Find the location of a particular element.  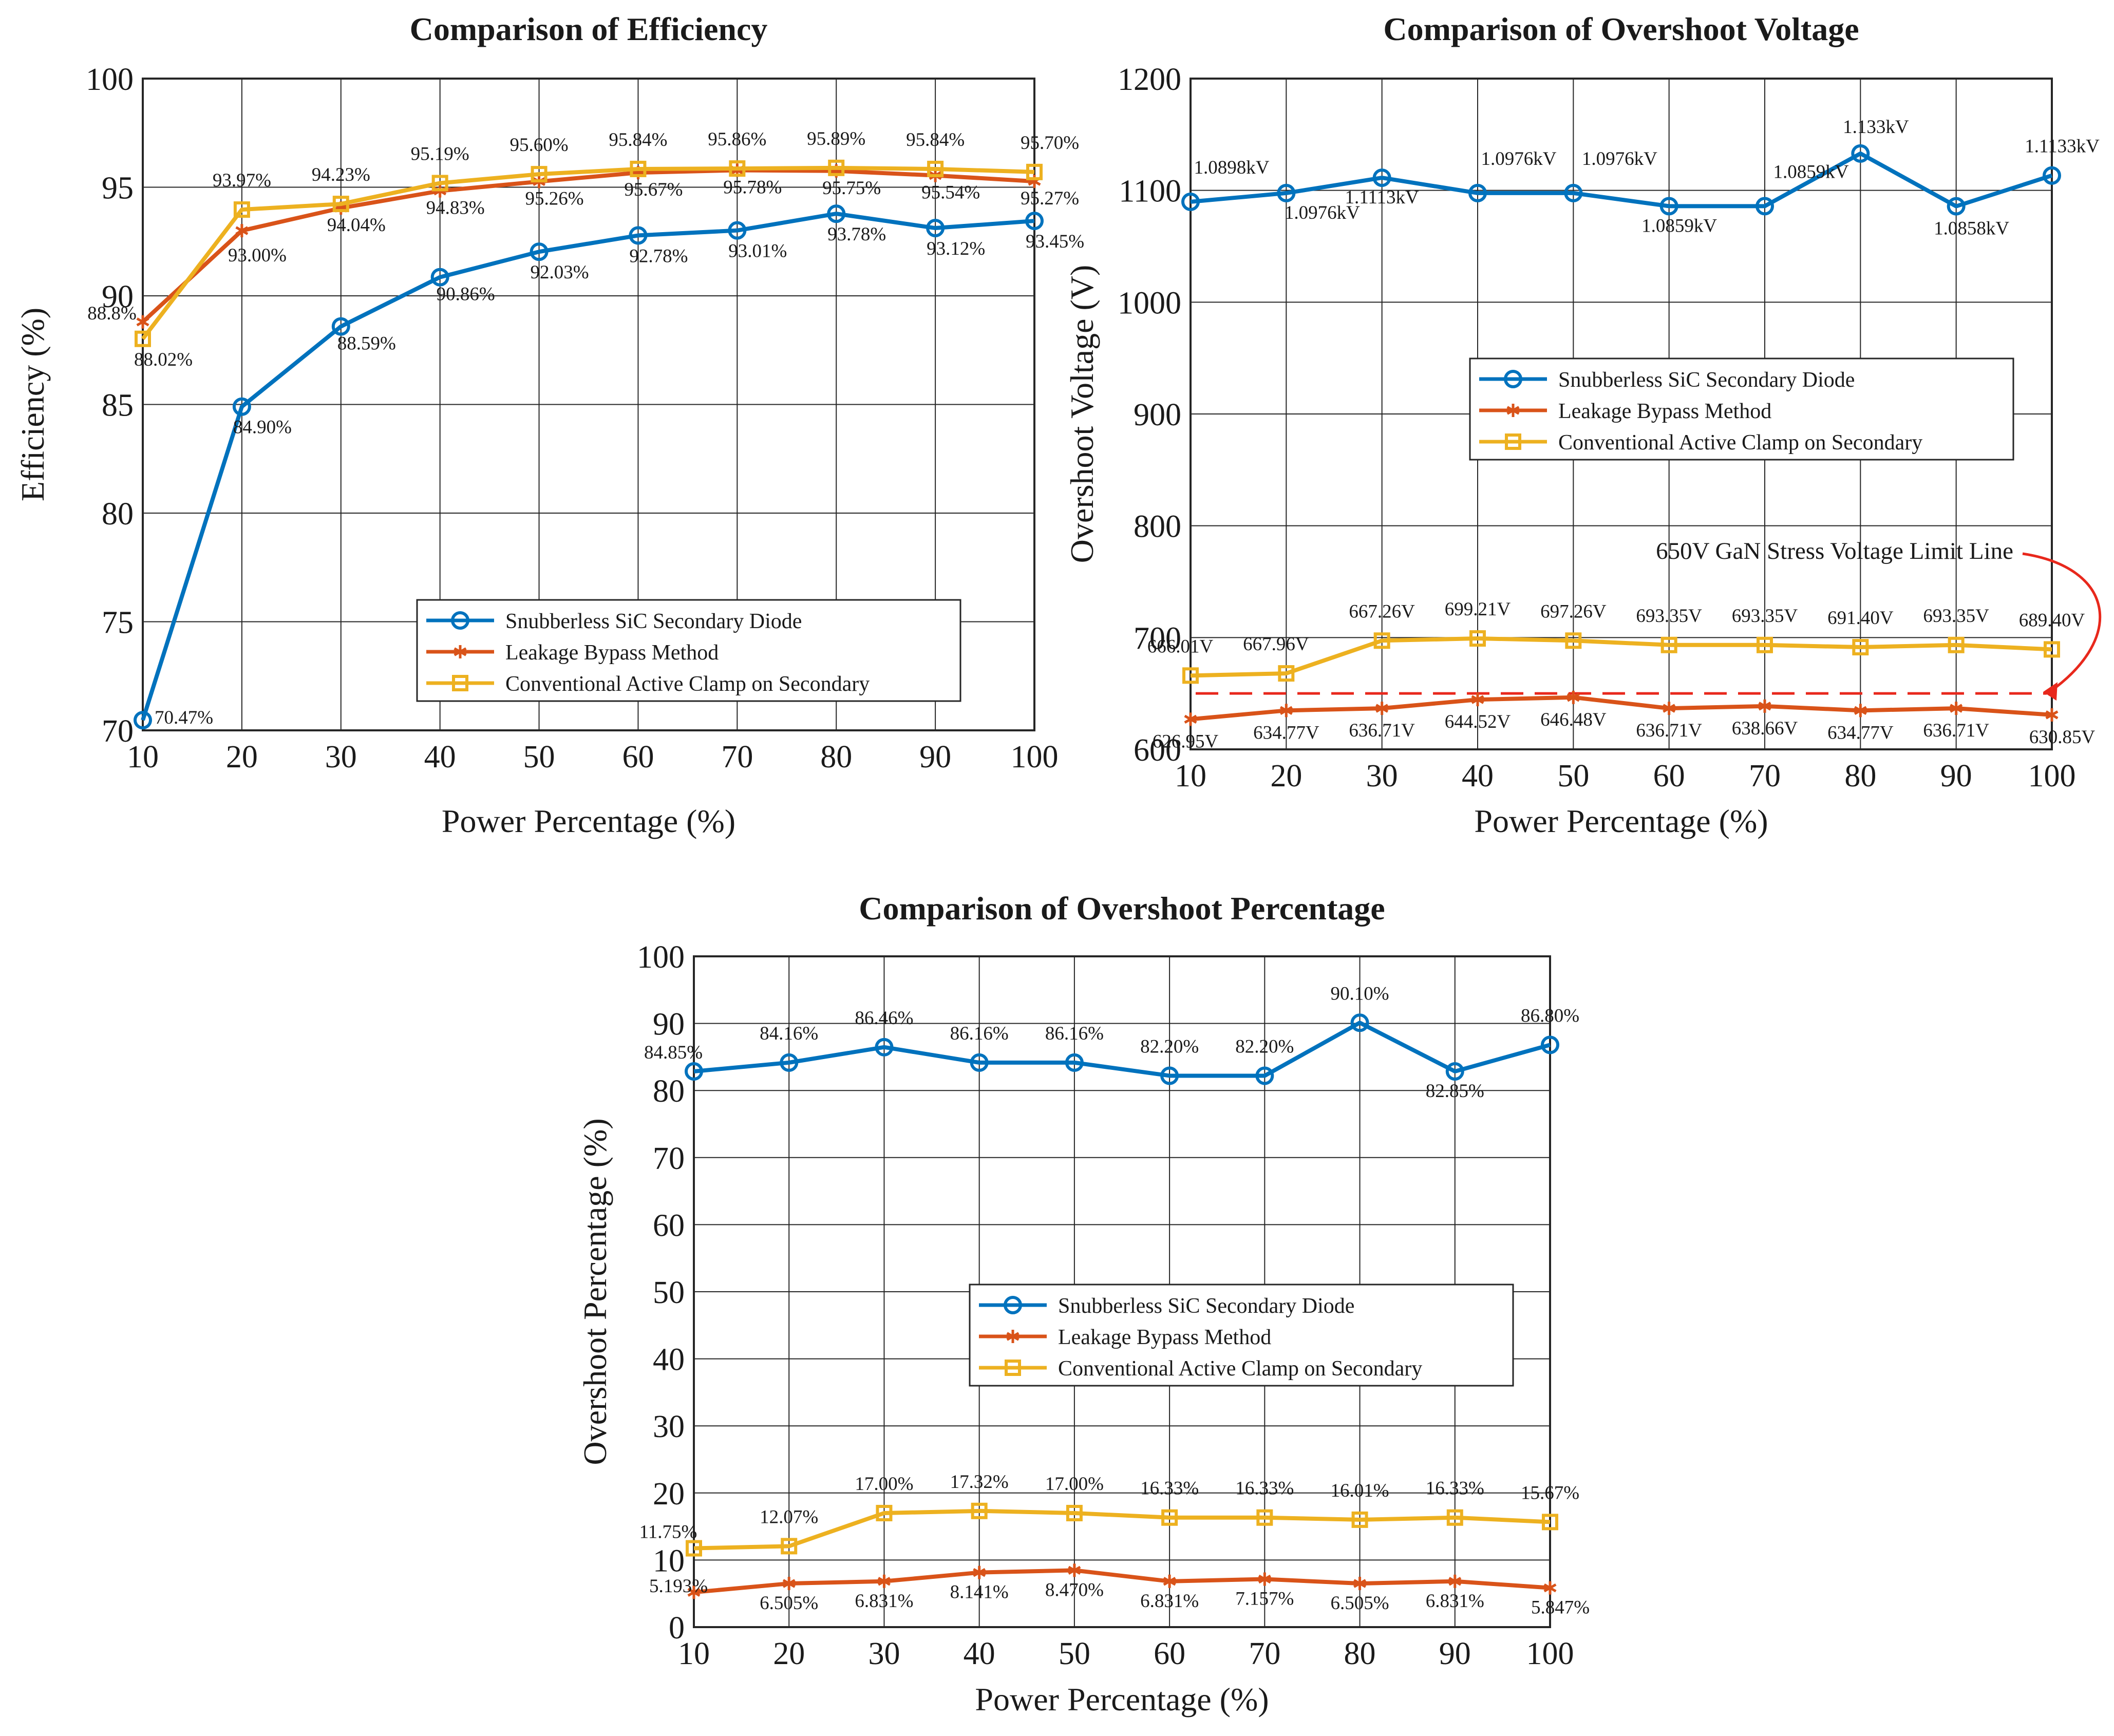

data-label: 86.46% is located at coordinates (884, 1018).